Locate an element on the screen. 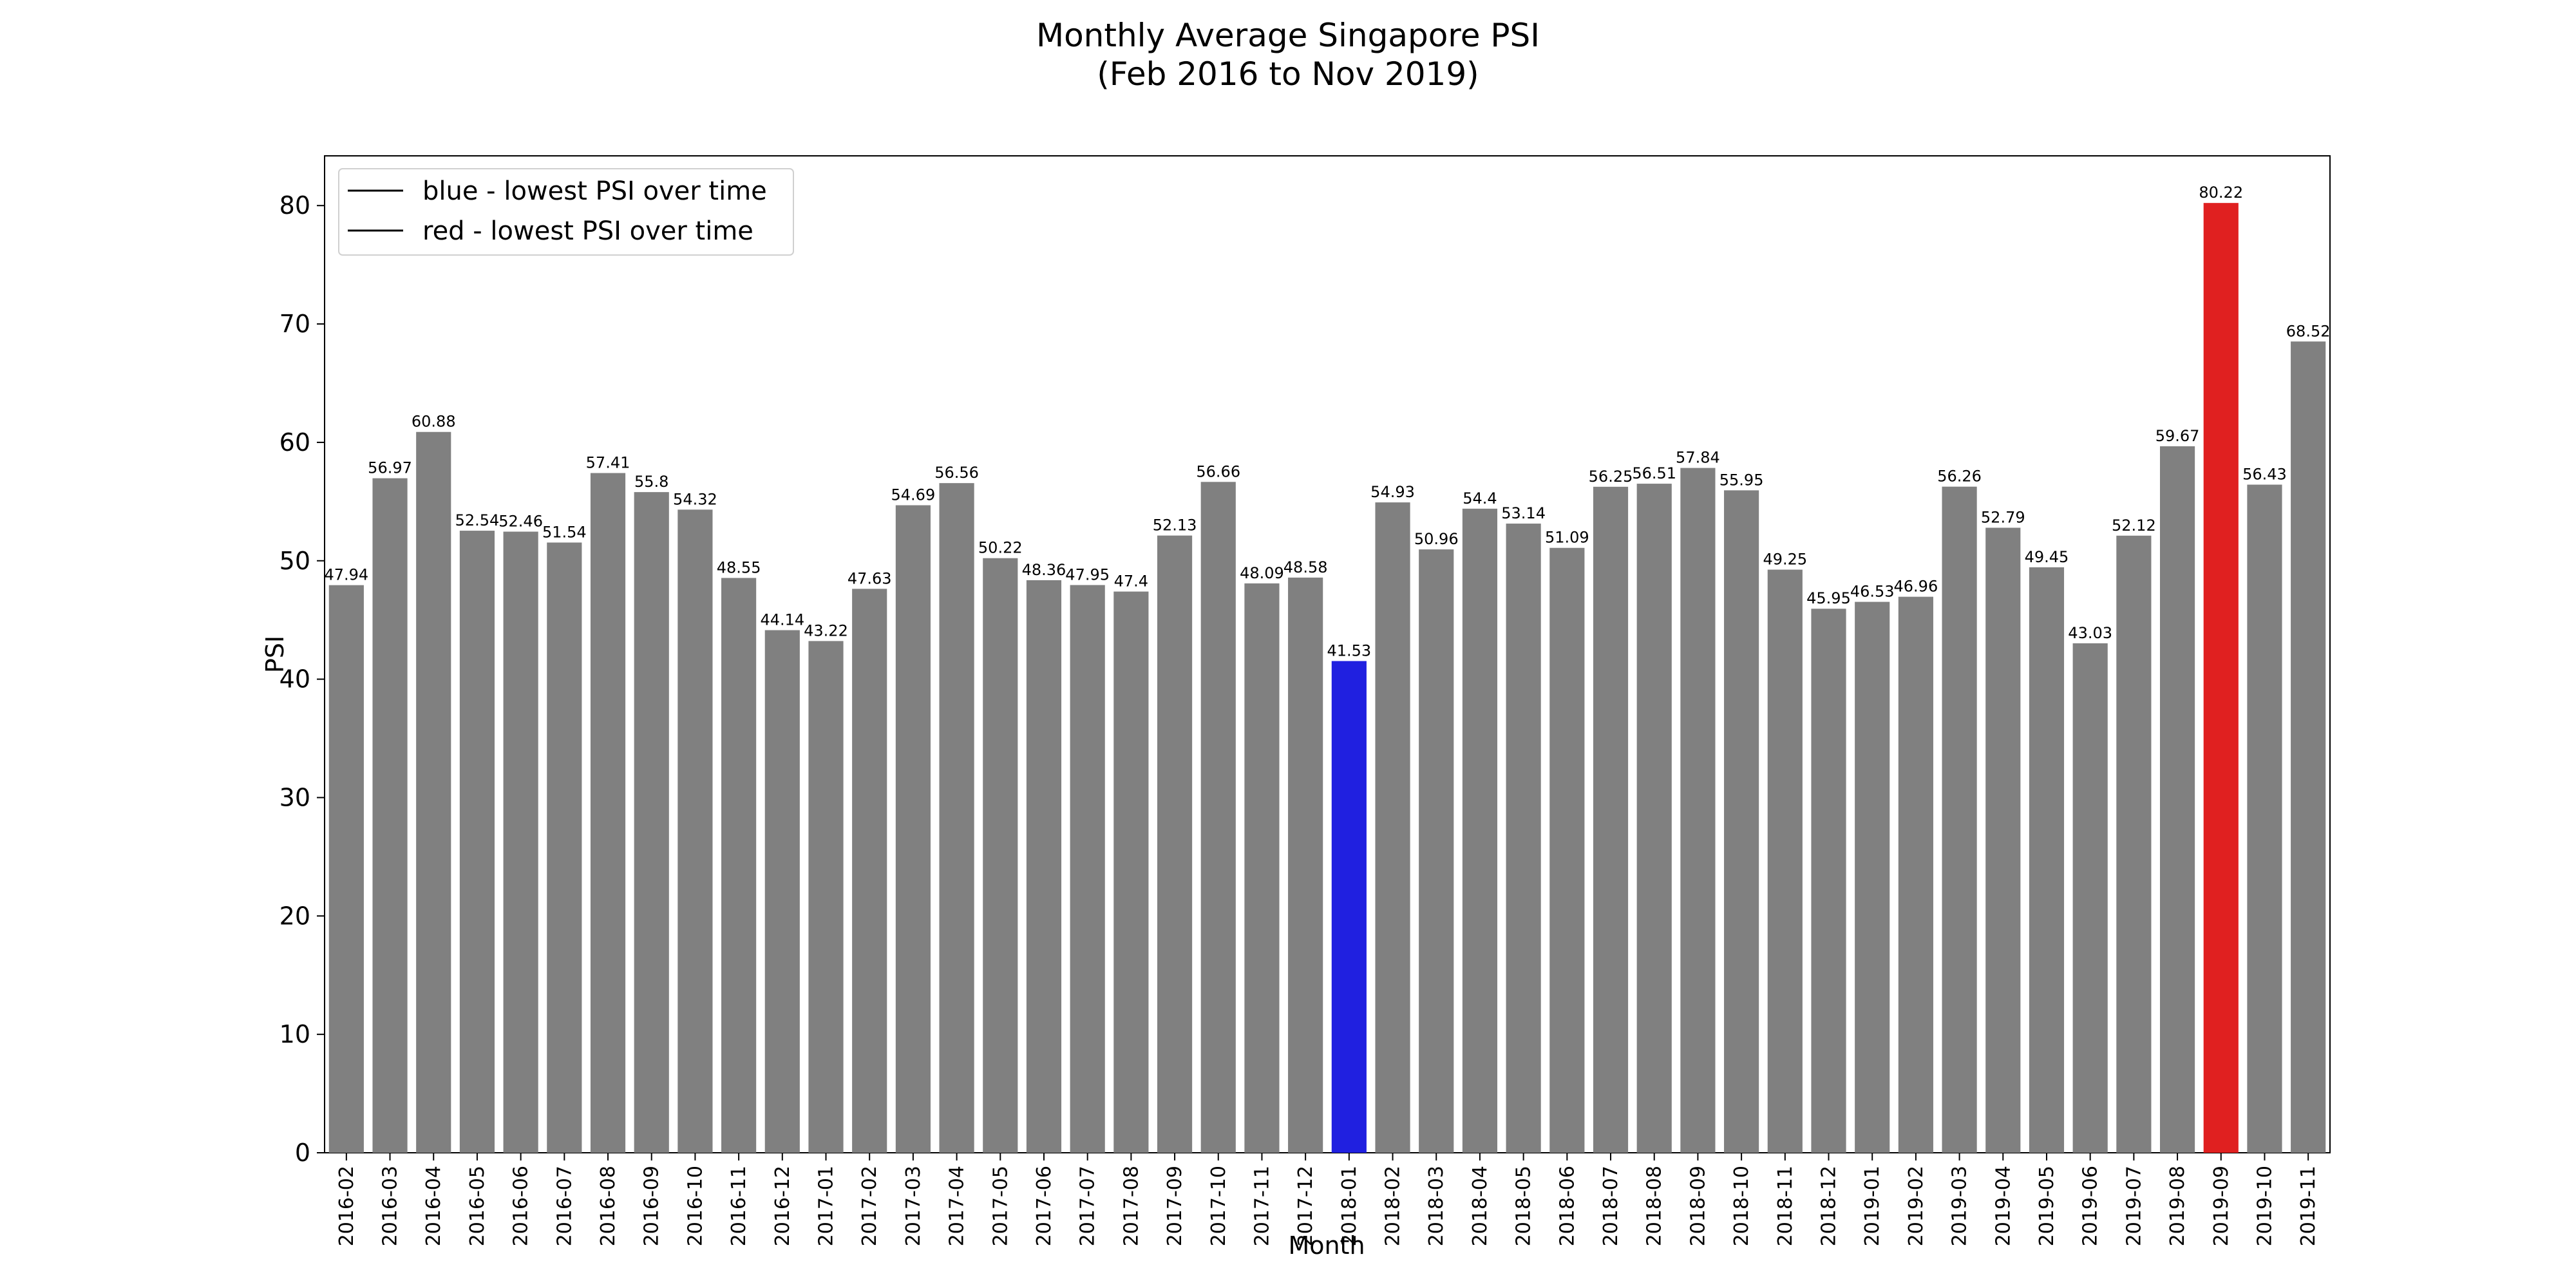 The image size is (2576, 1288). x-tick-label-2018-11: 2018-11 is located at coordinates (1785, 1206).